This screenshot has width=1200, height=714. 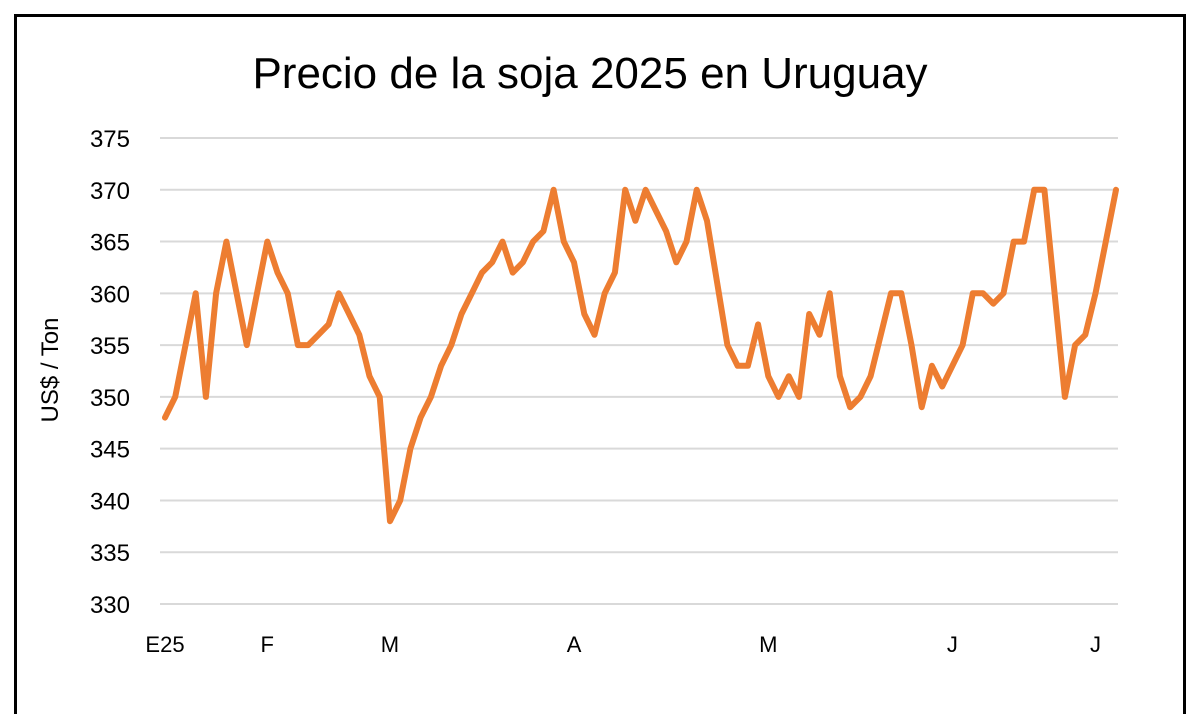 I want to click on y-tick-label: 370, so click(x=110, y=191).